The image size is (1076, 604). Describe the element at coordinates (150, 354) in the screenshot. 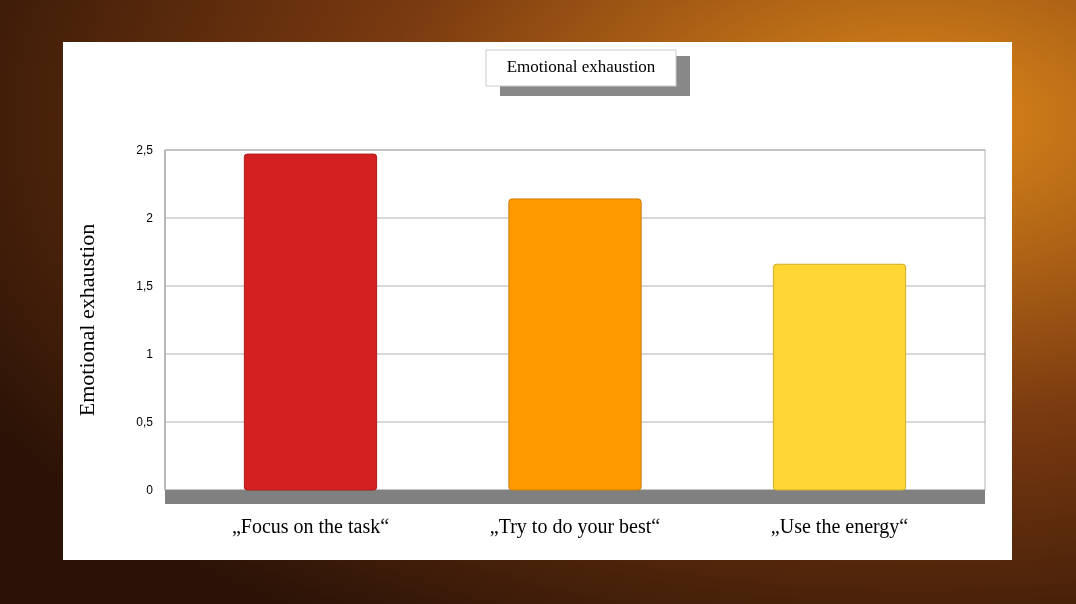

I see `y-tick-label: 1` at that location.